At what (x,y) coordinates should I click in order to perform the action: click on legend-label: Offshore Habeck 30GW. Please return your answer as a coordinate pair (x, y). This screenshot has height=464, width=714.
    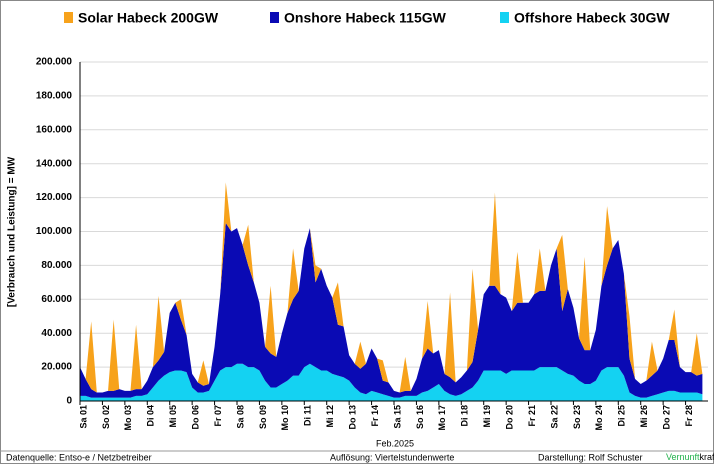
    Looking at the image, I should click on (592, 18).